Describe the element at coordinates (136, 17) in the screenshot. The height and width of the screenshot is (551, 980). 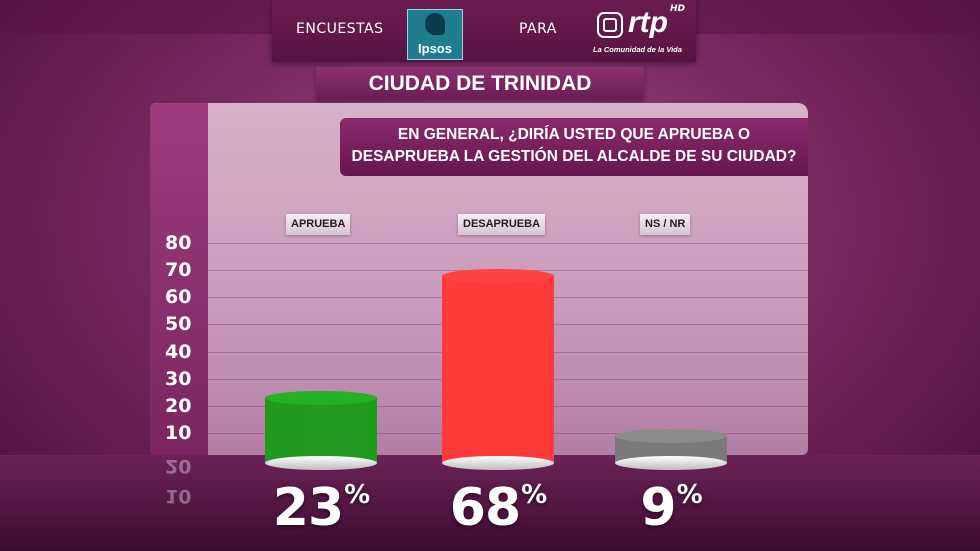
I see `header-side-left` at that location.